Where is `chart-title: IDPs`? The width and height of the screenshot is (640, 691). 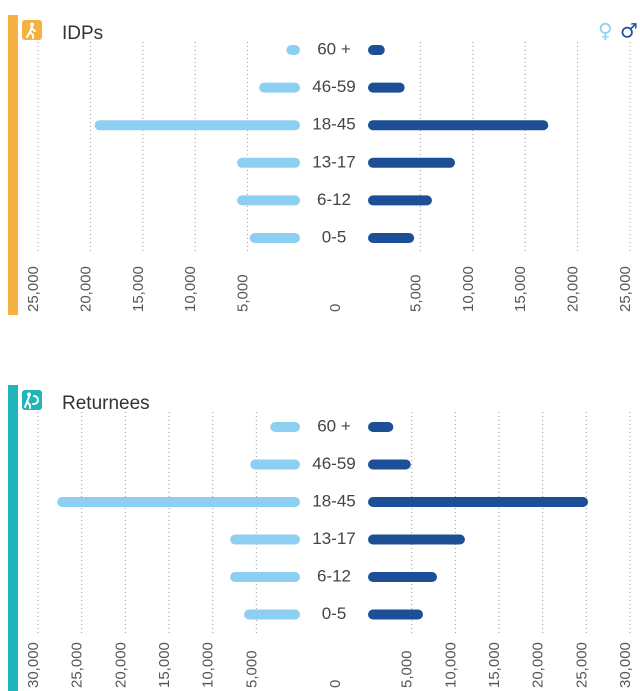 chart-title: IDPs is located at coordinates (82, 33).